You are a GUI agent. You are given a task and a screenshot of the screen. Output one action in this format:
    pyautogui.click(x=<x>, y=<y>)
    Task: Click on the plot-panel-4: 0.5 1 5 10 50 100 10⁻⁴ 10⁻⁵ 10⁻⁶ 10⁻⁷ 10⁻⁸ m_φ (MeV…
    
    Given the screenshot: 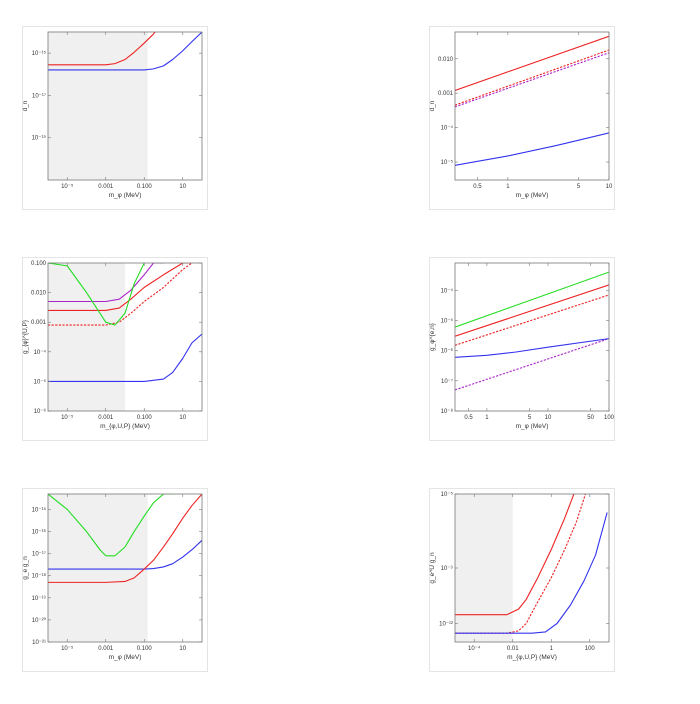 What is the action you would take?
    pyautogui.click(x=522, y=349)
    